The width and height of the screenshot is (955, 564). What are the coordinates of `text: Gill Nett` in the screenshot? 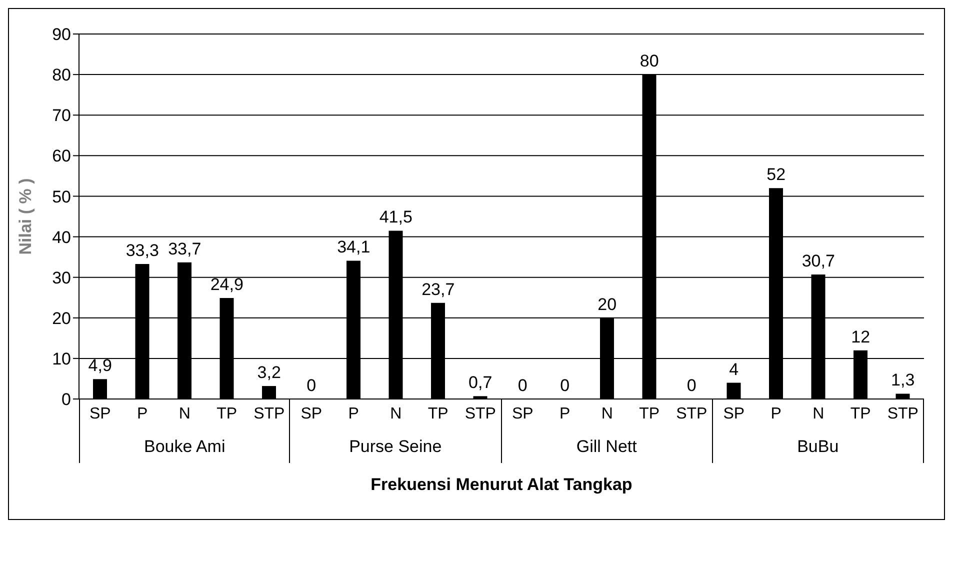 It's located at (606, 447).